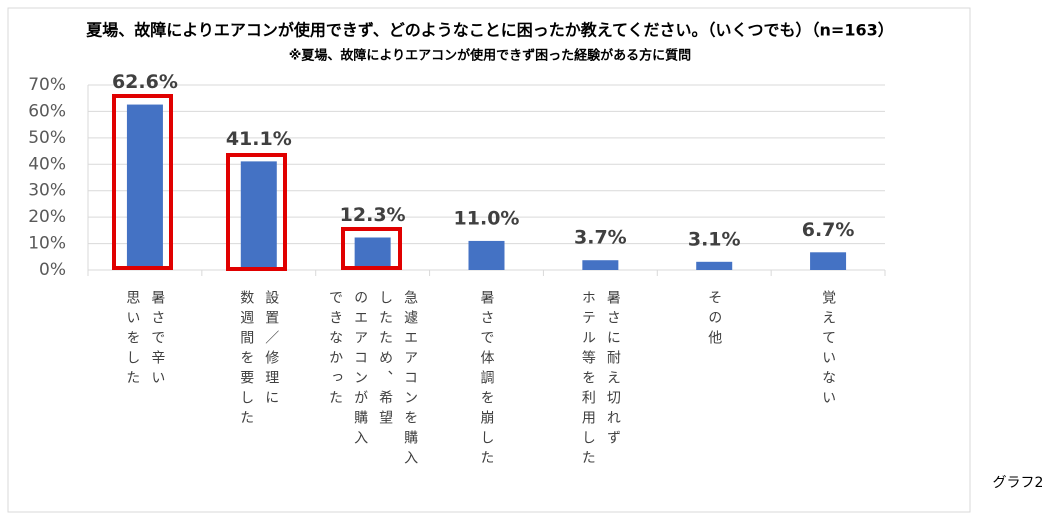  Describe the element at coordinates (246, 360) in the screenshot. I see `x-tick-label: 数週間を要した` at that location.